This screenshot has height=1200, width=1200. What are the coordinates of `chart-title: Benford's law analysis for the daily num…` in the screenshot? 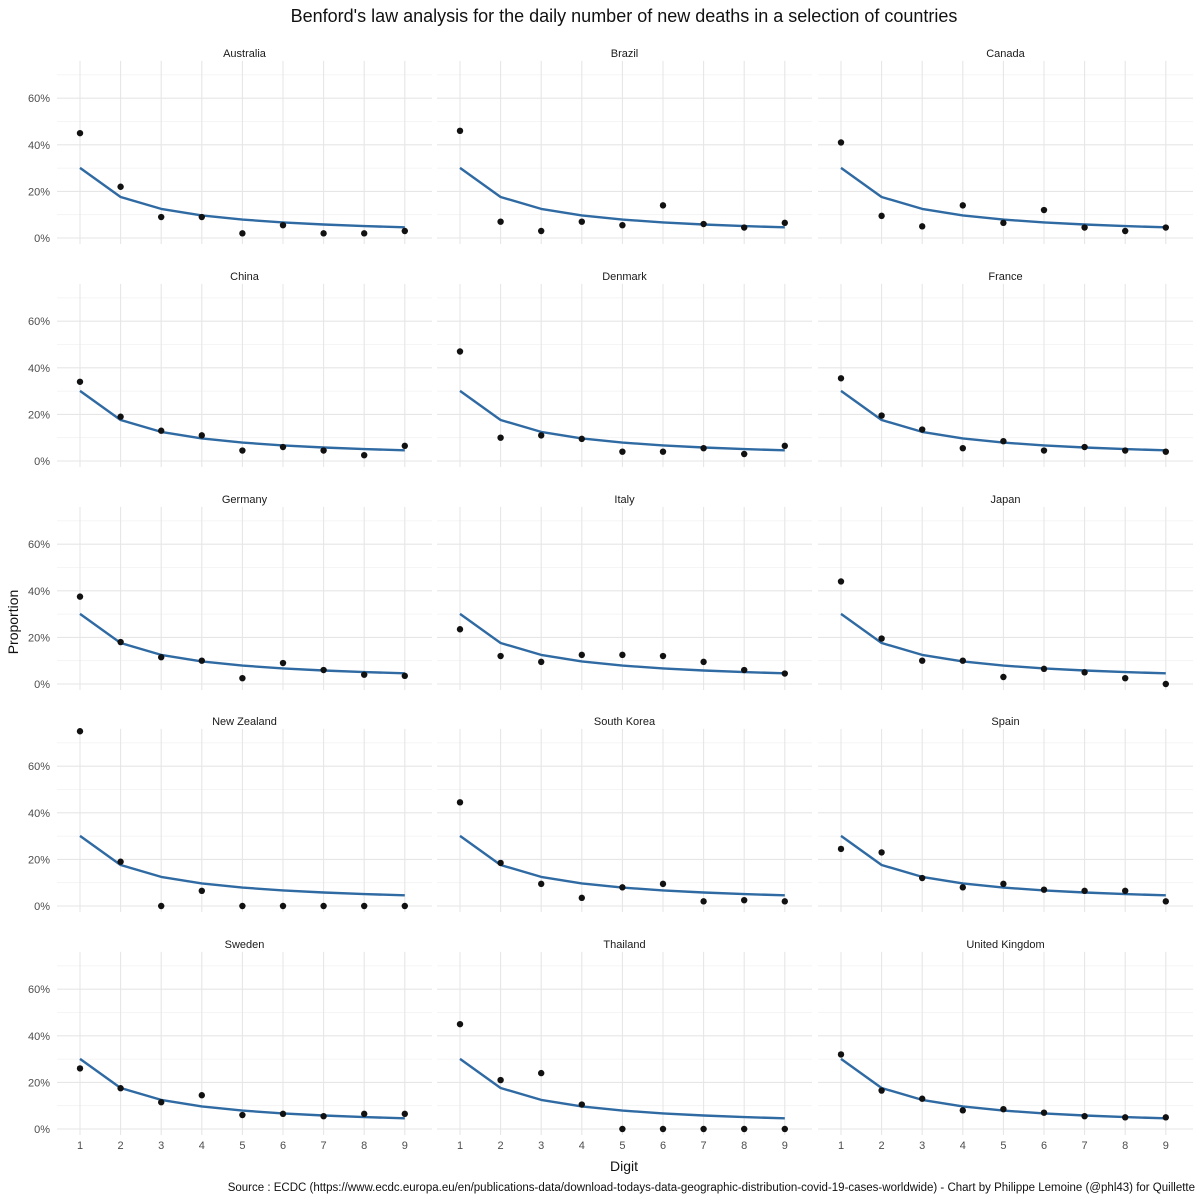 It's located at (624, 16).